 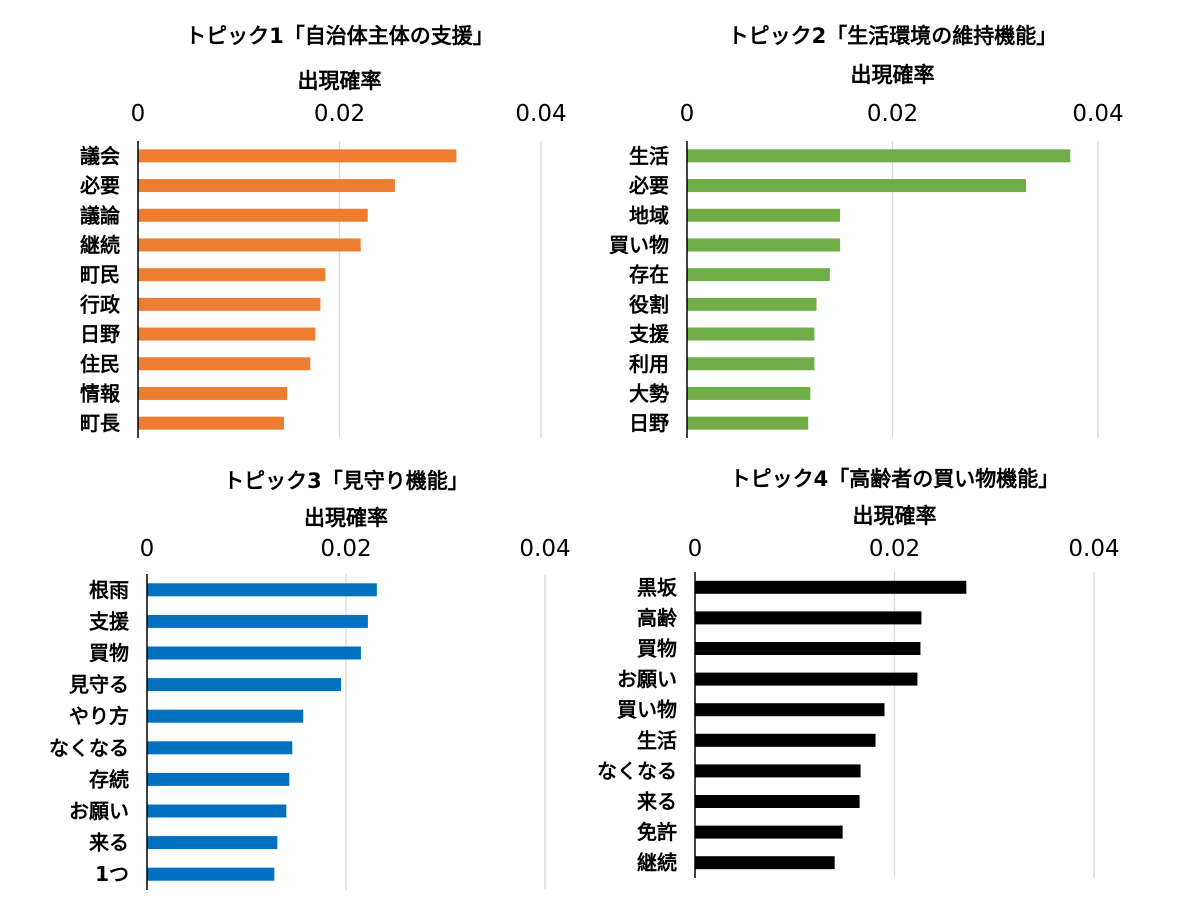 I want to click on category-label: 議会, so click(x=100, y=156).